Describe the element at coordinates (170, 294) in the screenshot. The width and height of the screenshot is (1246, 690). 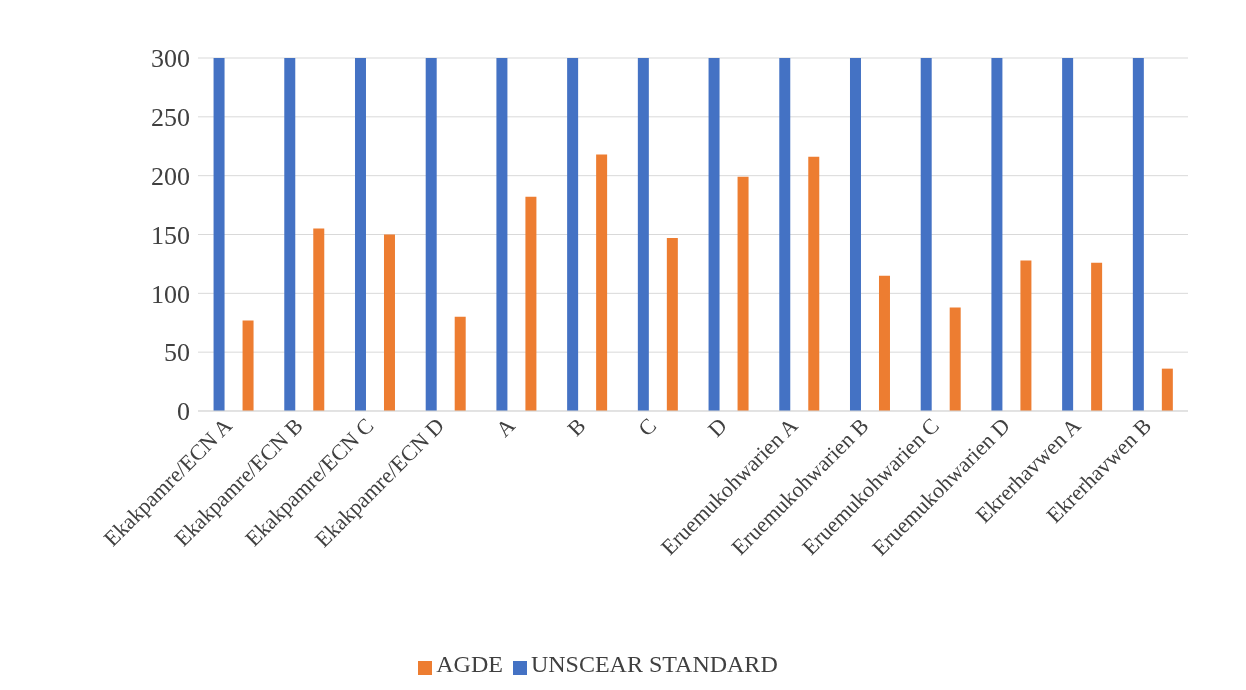
I see `y-tick-label: 100` at that location.